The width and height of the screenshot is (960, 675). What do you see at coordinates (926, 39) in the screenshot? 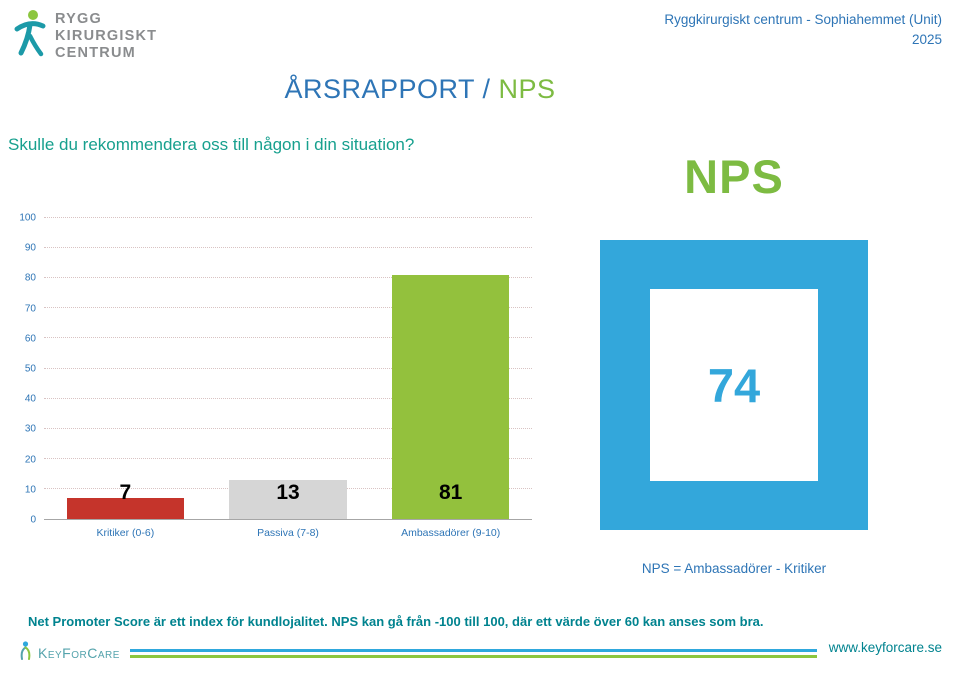
I see `report-year: 2025` at bounding box center [926, 39].